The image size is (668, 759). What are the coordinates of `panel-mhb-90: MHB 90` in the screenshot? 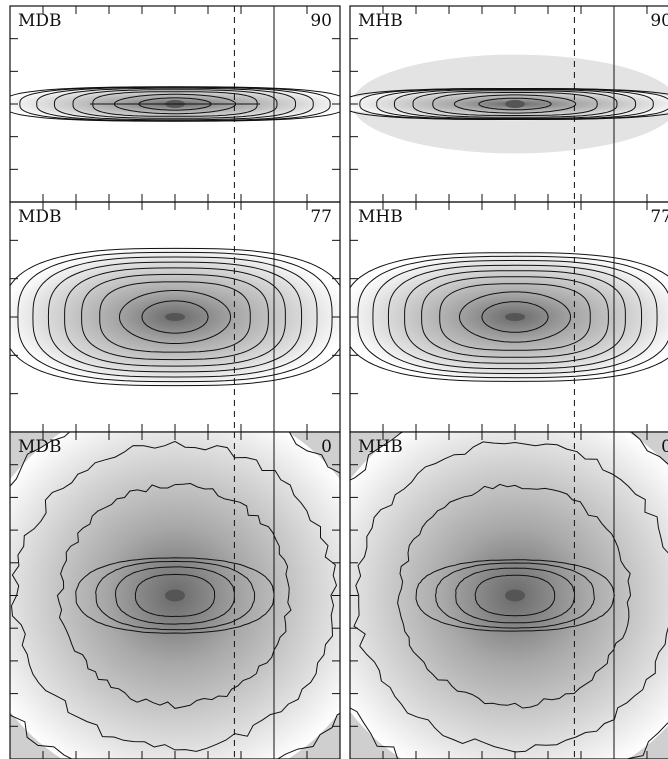 It's located at (508, 104).